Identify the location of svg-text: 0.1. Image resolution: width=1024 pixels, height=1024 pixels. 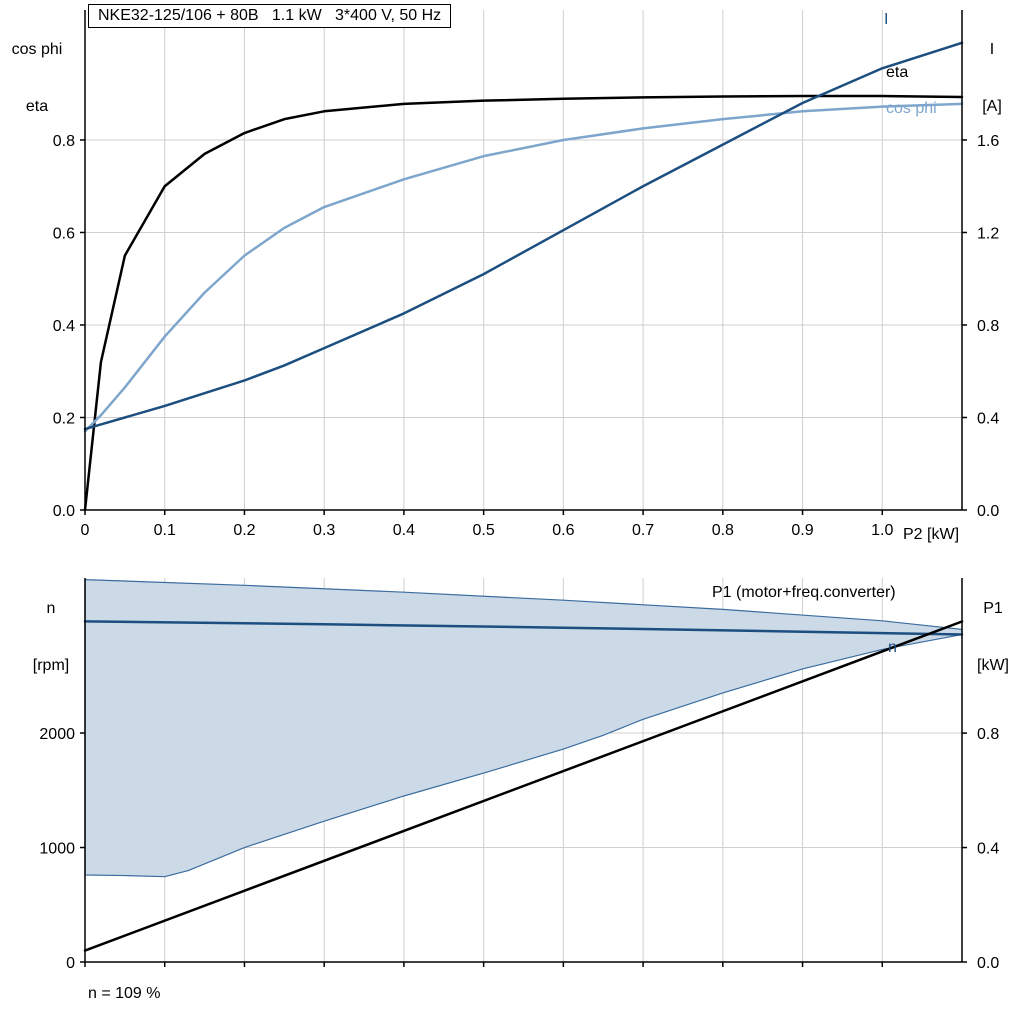
(165, 530).